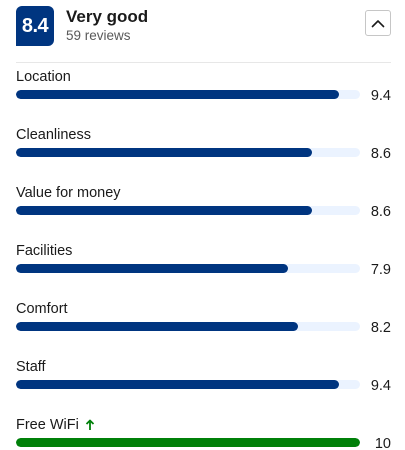 The image size is (405, 450). I want to click on category-row: Staff 9.4, so click(203, 385).